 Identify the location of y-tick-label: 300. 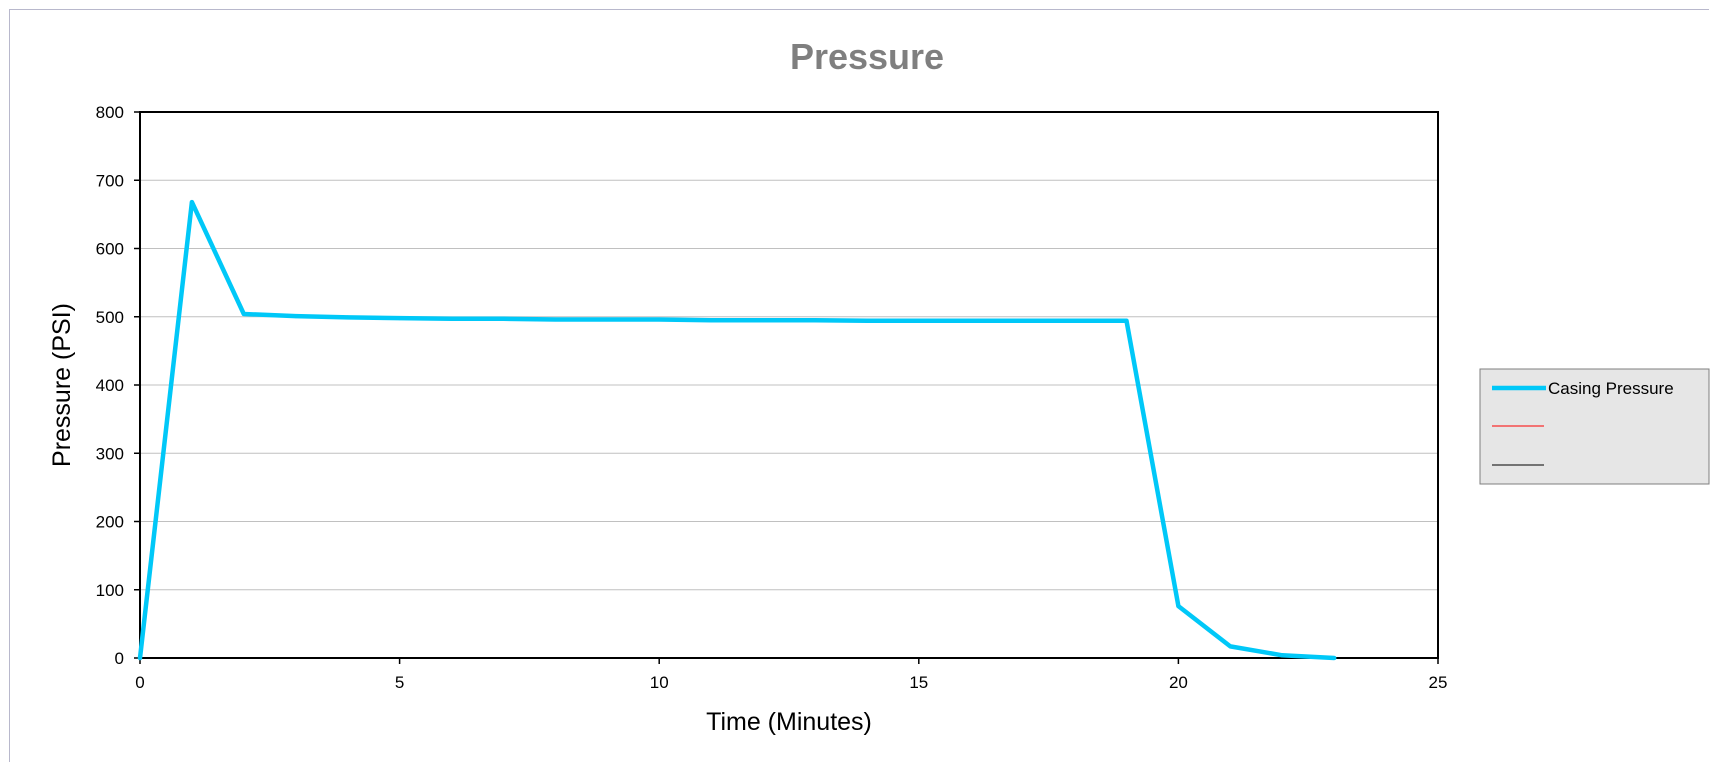
(110, 453).